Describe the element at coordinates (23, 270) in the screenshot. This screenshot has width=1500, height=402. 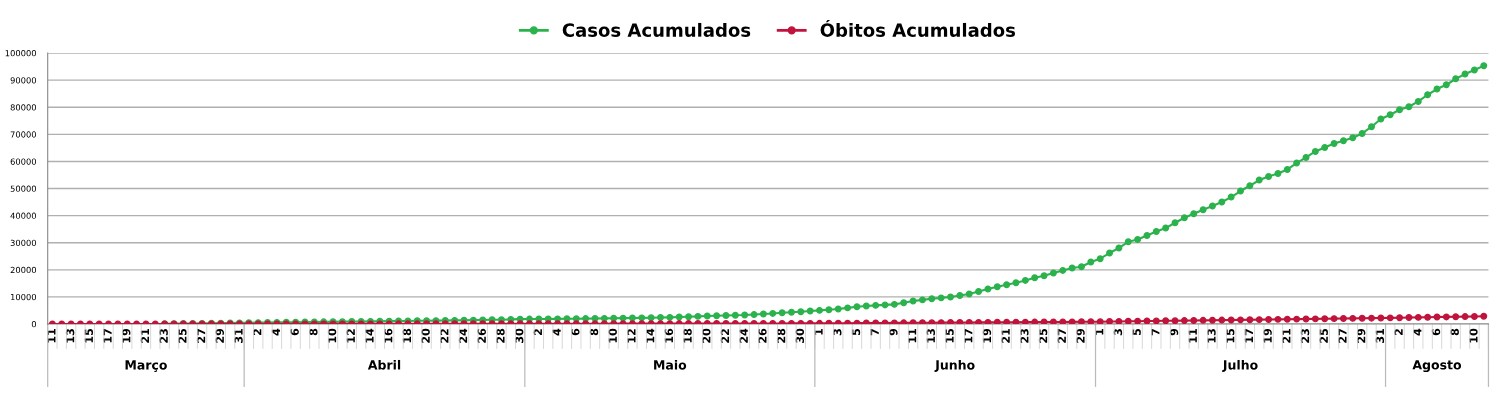
I see `y-tick-label: 20000` at that location.